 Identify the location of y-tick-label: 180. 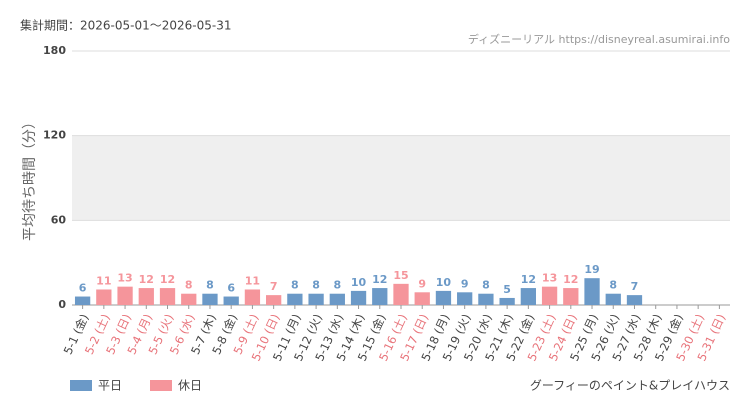
(54, 50).